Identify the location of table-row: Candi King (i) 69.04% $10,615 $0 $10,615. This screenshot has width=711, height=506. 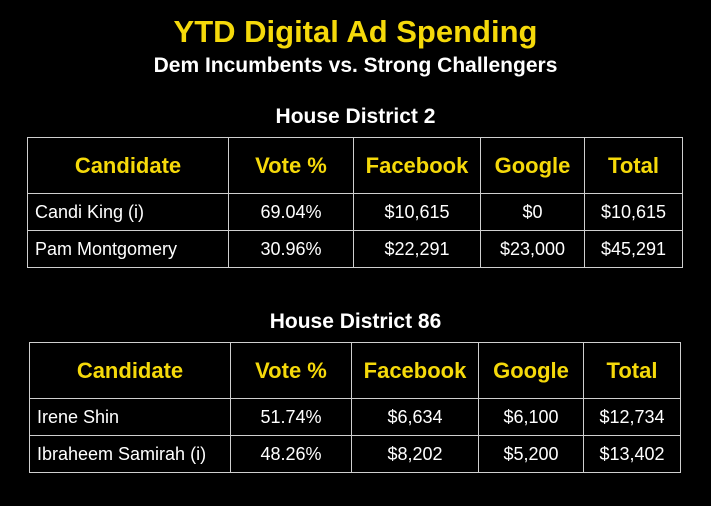
(355, 212).